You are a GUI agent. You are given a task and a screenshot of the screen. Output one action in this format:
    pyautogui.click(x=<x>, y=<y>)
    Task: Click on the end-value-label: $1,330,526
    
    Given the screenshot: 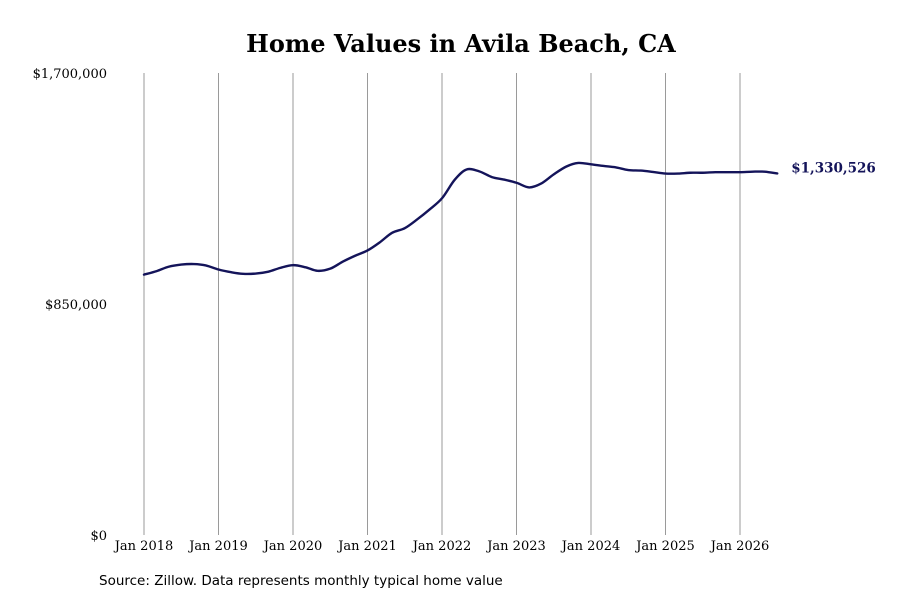 What is the action you would take?
    pyautogui.click(x=833, y=168)
    